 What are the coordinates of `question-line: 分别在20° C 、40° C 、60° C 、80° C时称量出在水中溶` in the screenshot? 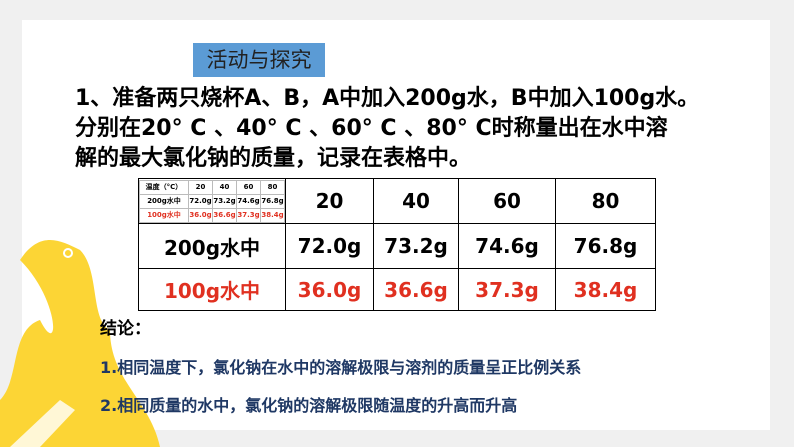 It's located at (371, 128).